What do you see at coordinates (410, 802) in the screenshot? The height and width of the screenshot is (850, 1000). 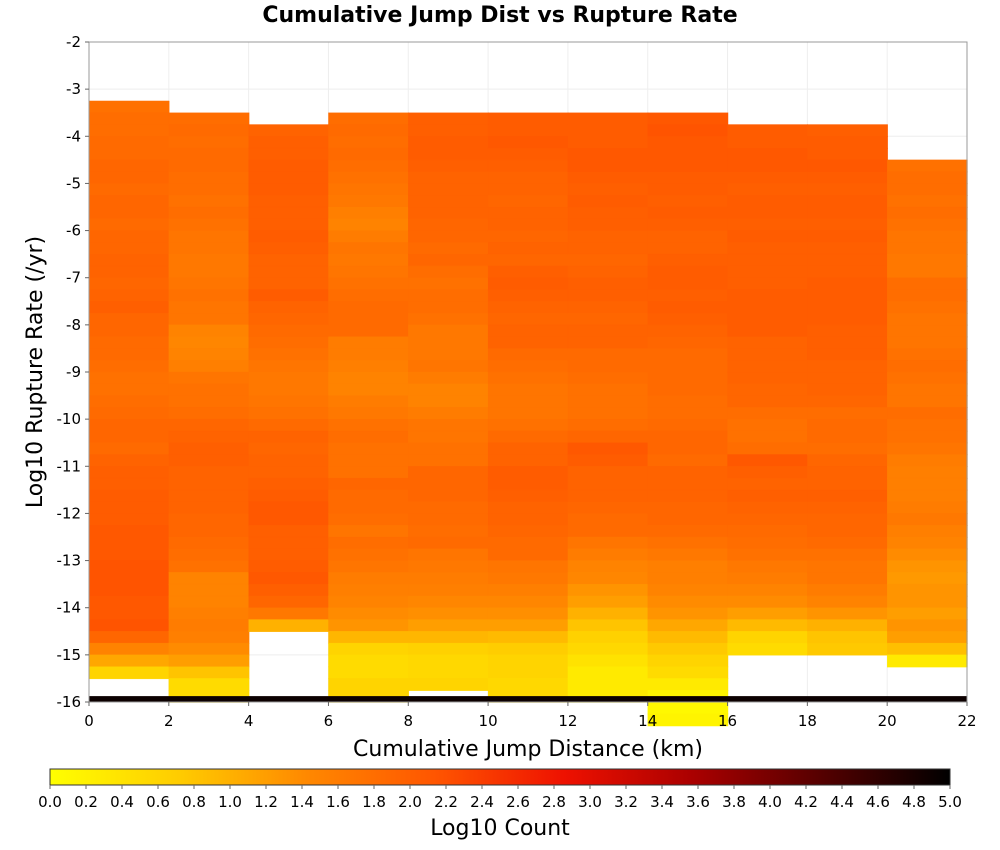 I see `colorbar-tick-label: 2.0` at bounding box center [410, 802].